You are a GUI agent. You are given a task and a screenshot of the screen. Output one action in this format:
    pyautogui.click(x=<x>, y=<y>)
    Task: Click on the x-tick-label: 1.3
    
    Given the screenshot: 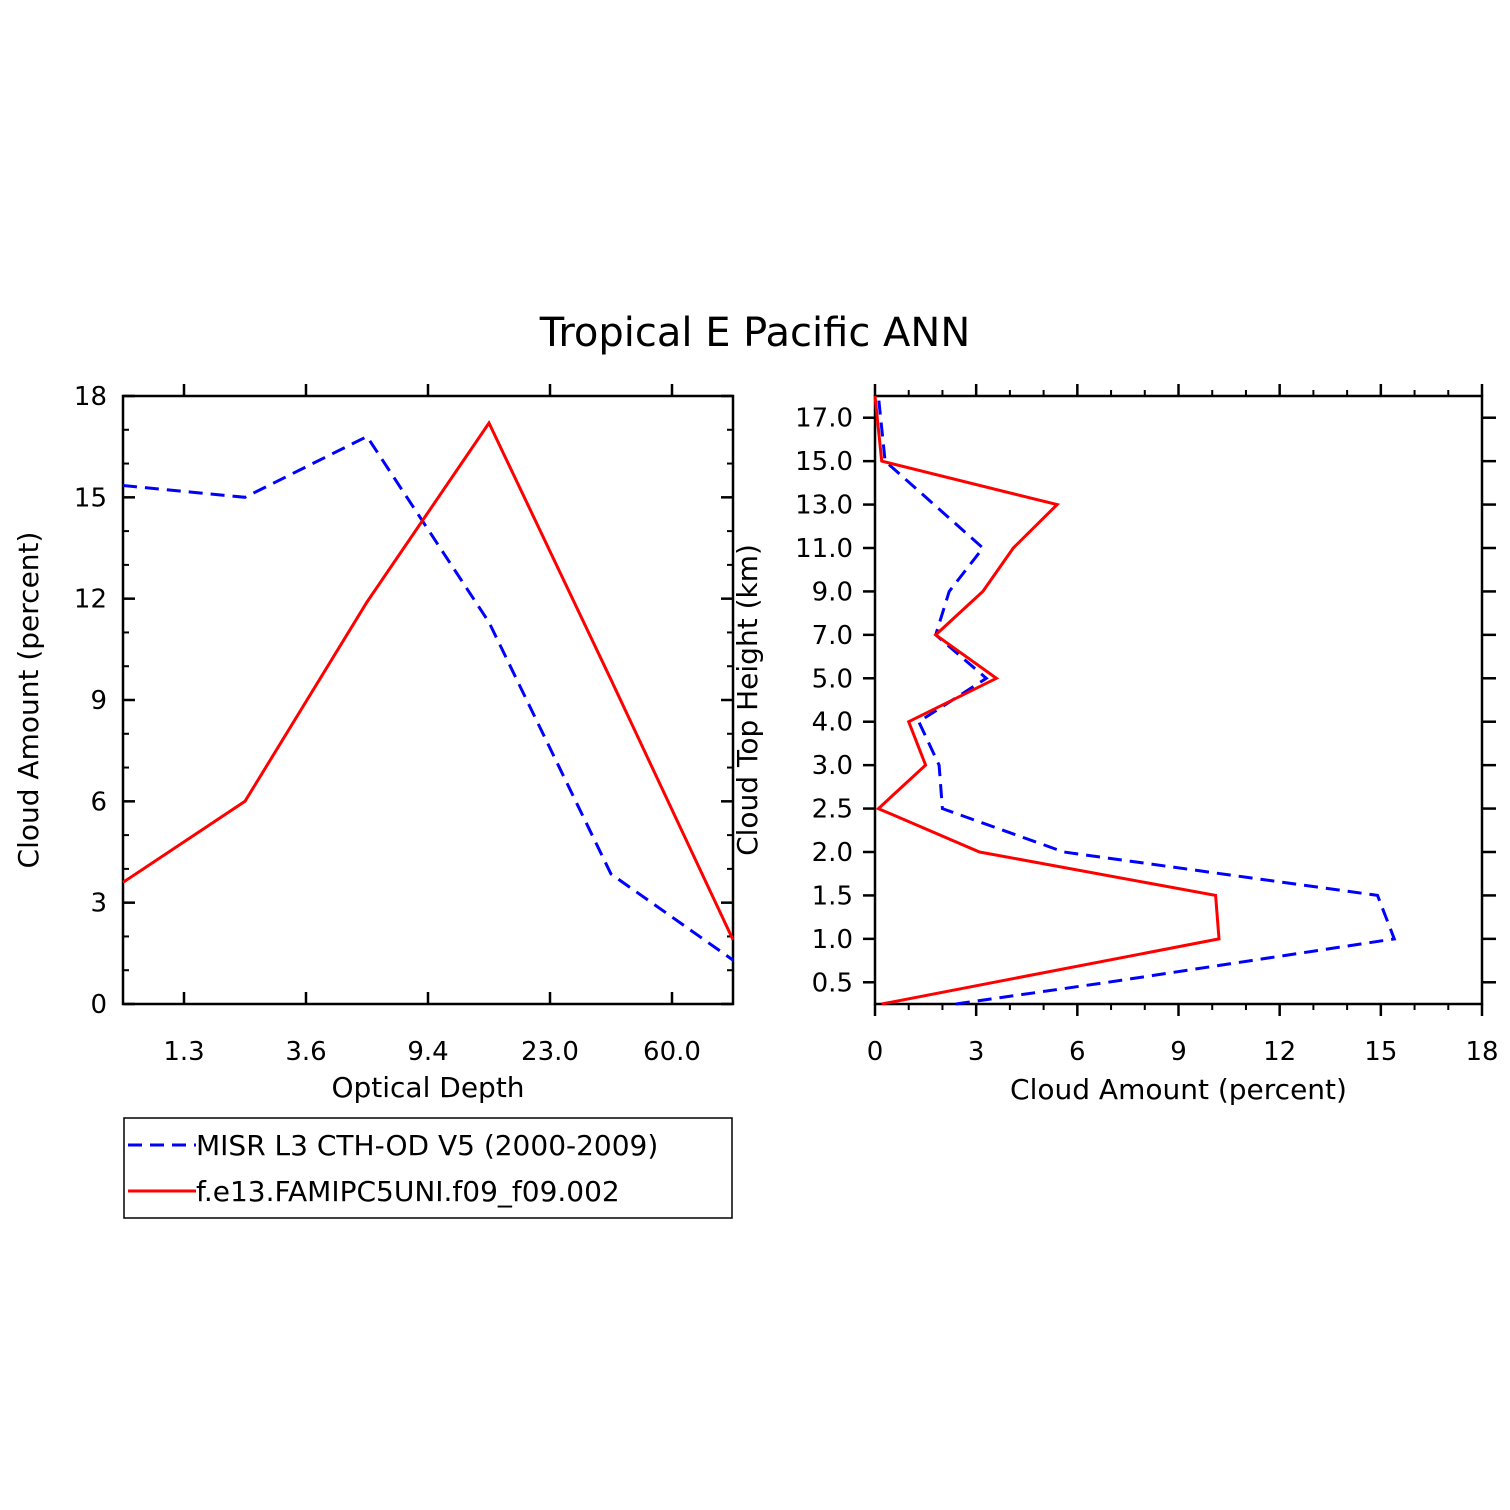 What is the action you would take?
    pyautogui.click(x=183, y=1052)
    